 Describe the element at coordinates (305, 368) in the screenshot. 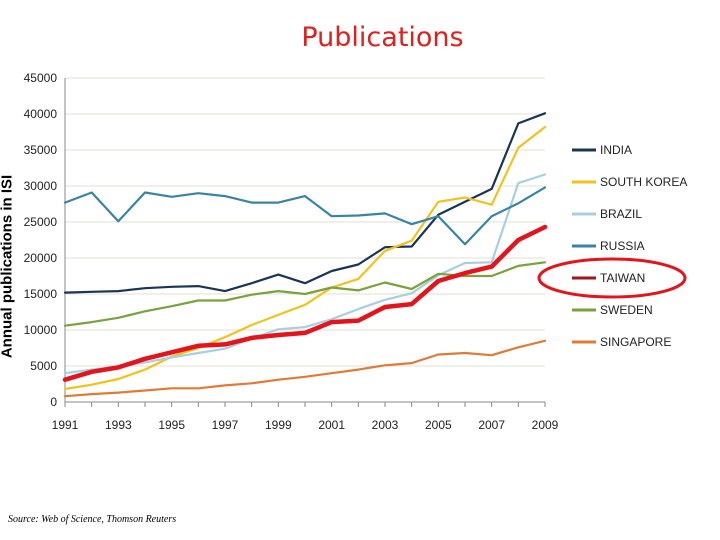

I see `series-line-singapore` at that location.